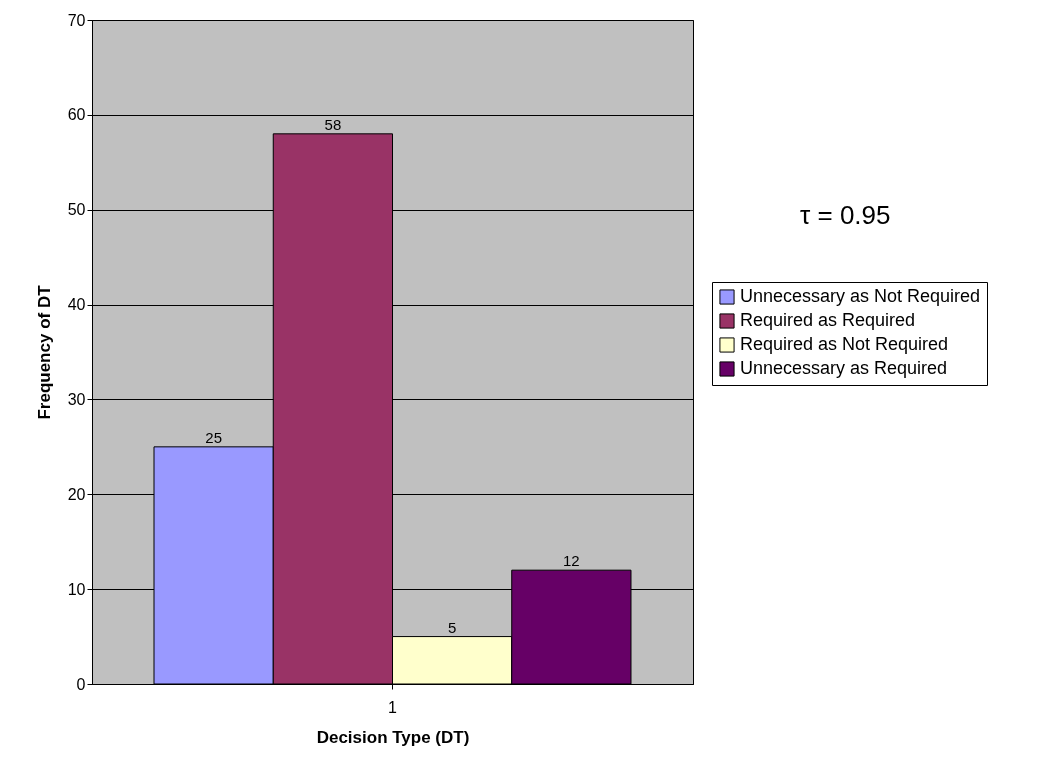 This screenshot has width=1048, height=774. What do you see at coordinates (860, 296) in the screenshot?
I see `legend-label: Unnecessary as Not Required` at bounding box center [860, 296].